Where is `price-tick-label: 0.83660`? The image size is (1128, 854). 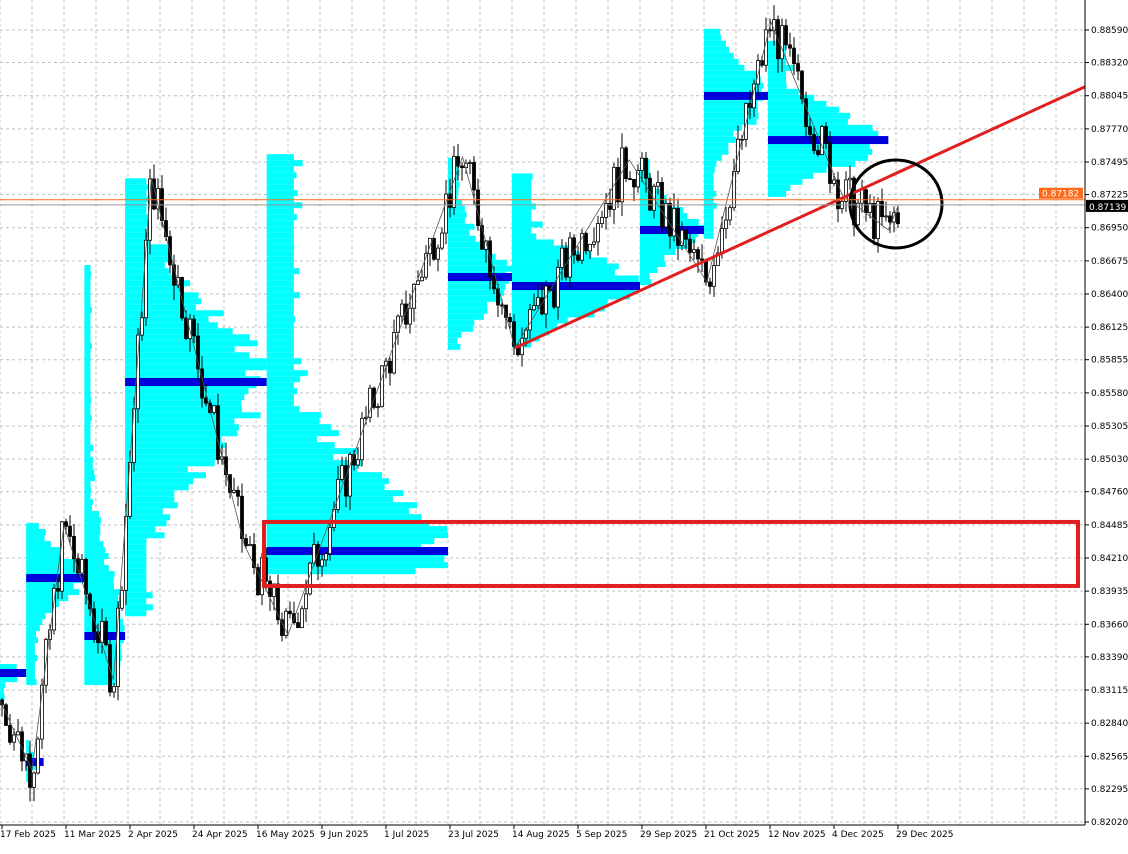
price-tick-label: 0.83660 is located at coordinates (1109, 625).